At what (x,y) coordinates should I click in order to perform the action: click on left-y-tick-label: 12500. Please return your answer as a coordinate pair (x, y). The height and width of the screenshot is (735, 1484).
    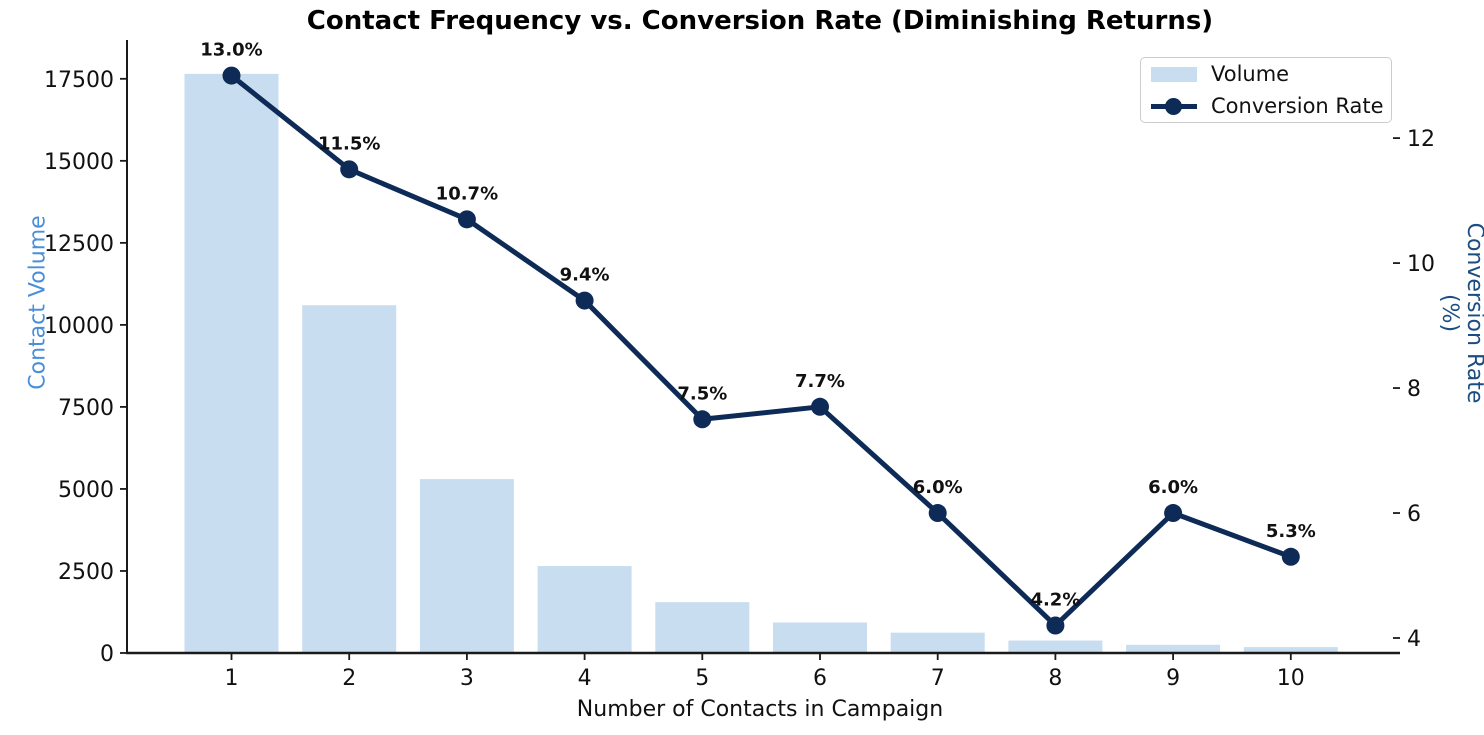
    Looking at the image, I should click on (79, 244).